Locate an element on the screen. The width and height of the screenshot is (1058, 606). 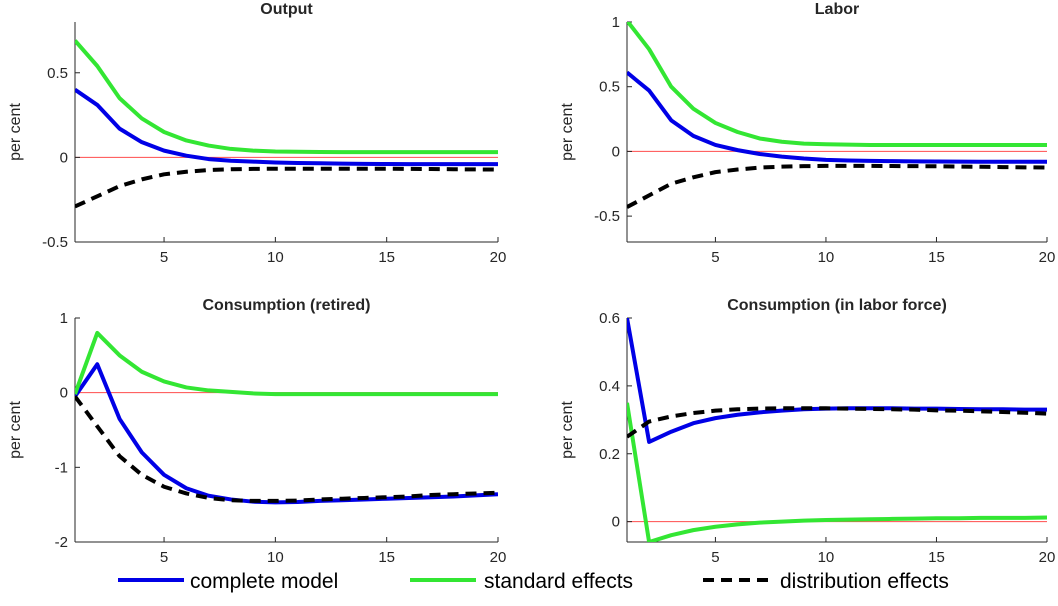
legend-label: distribution effects is located at coordinates (864, 581).